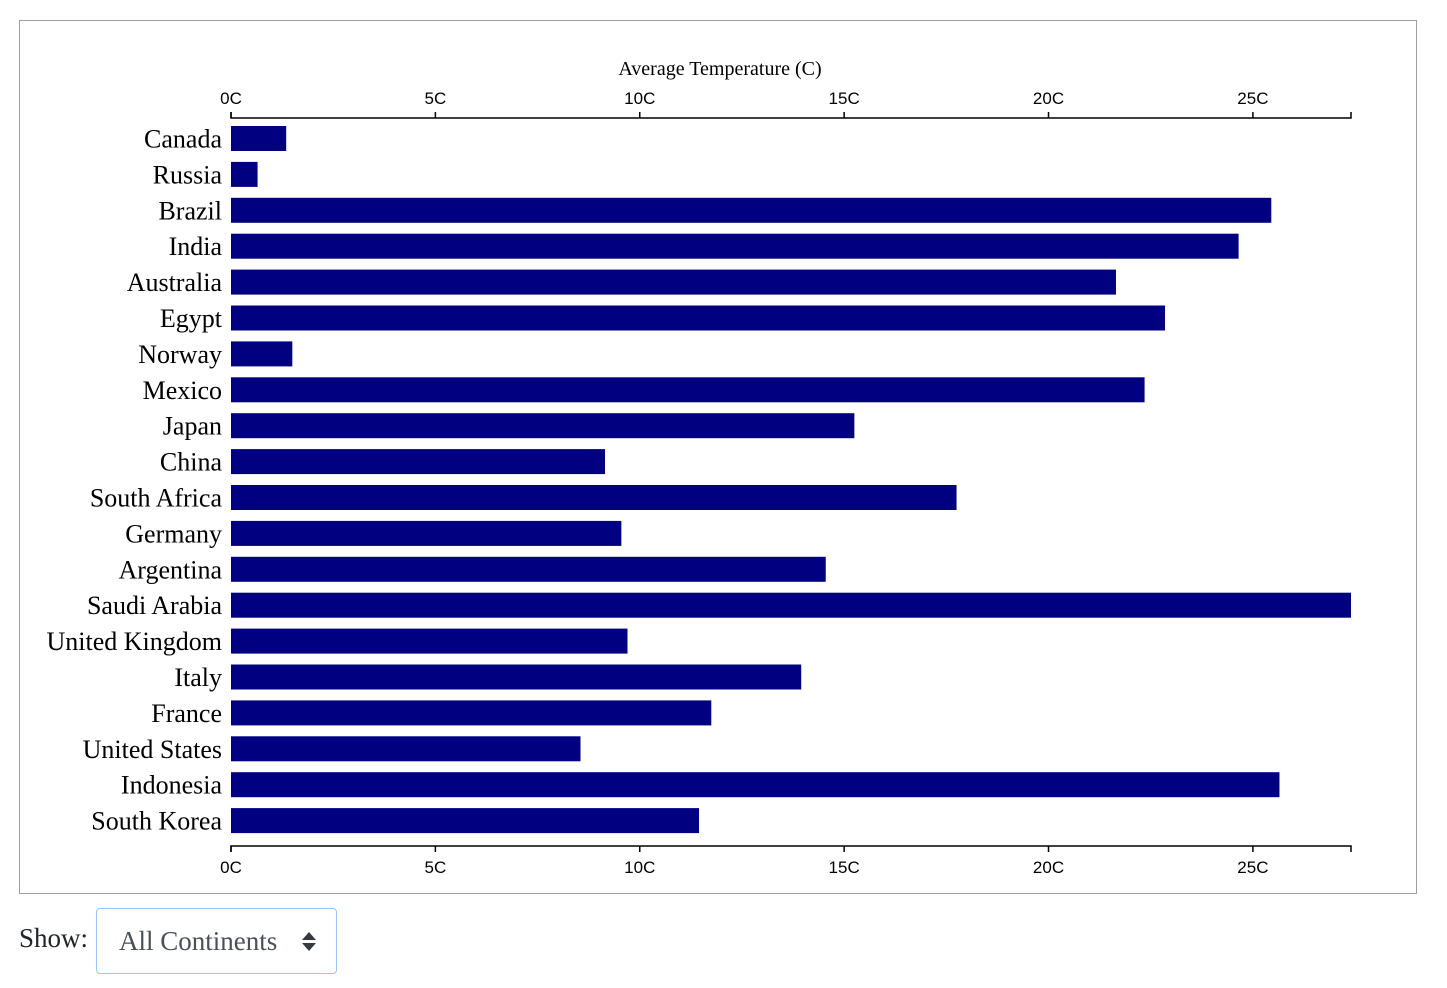 The image size is (1447, 988). What do you see at coordinates (231, 98) in the screenshot?
I see `top-tick-label-0: 0C` at bounding box center [231, 98].